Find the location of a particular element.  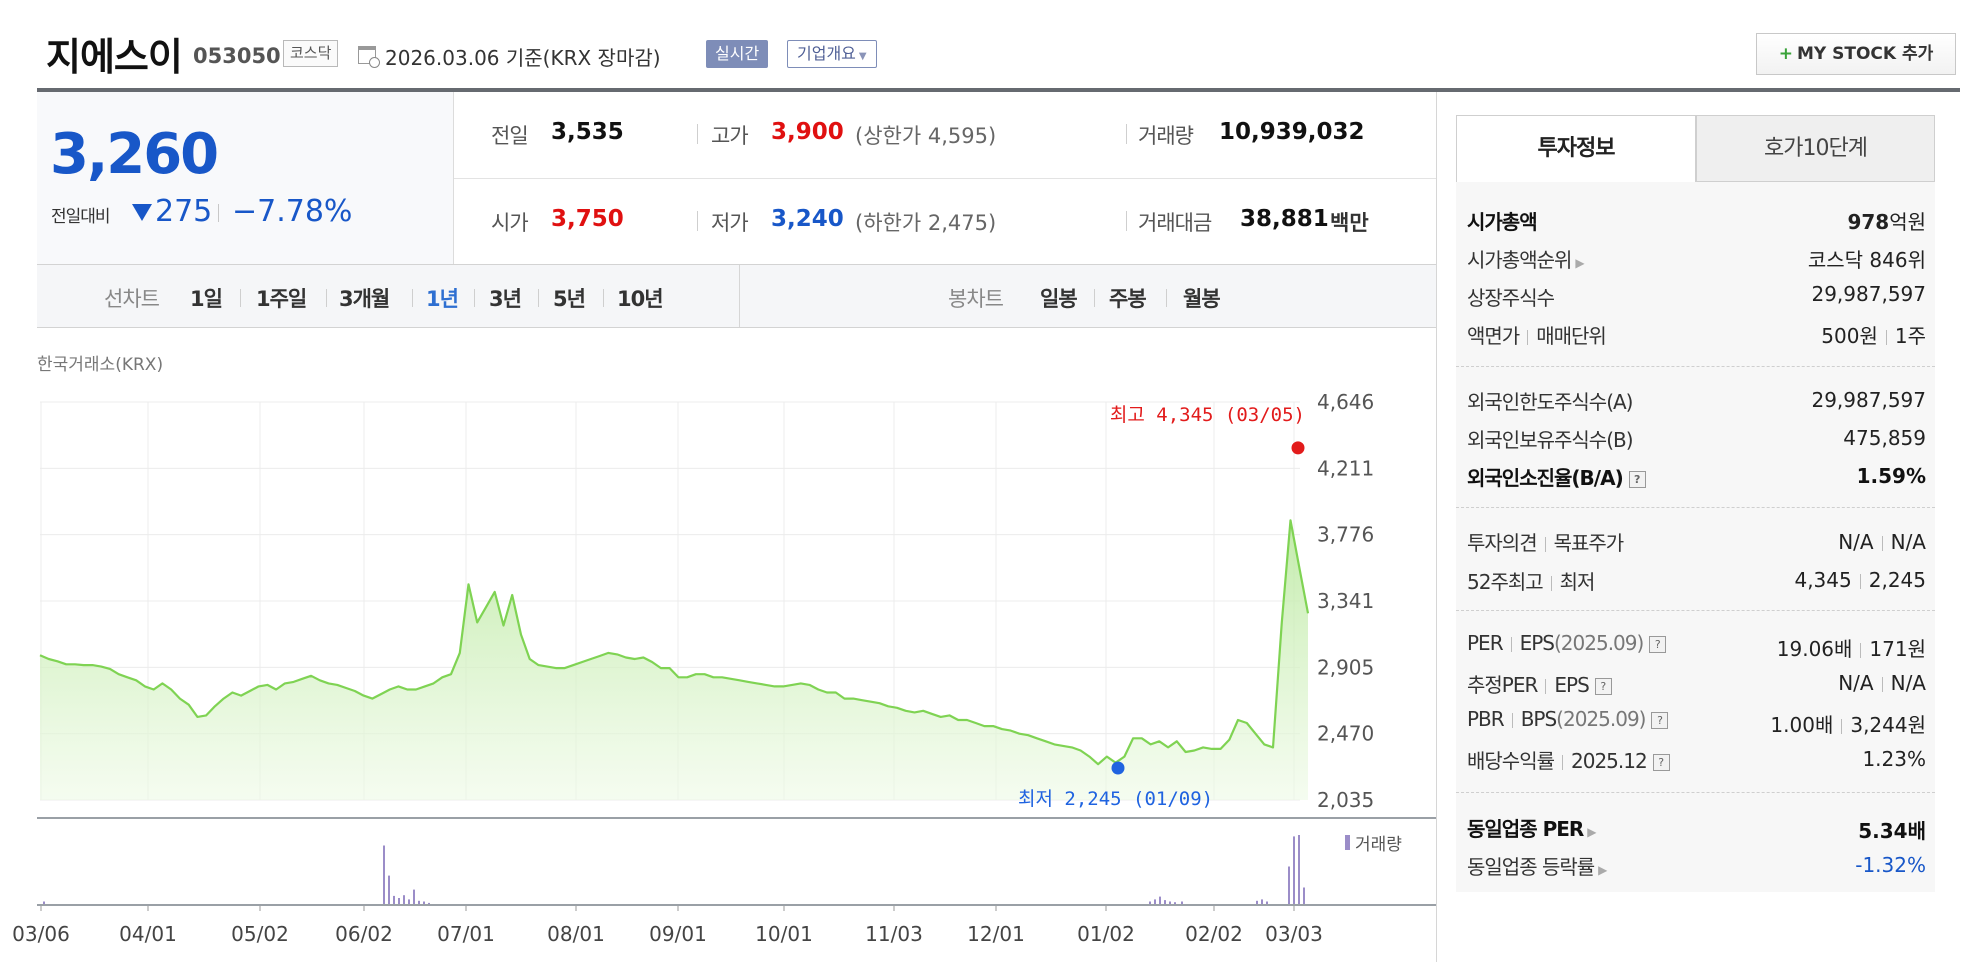

tab-underline is located at coordinates (1815, 181).